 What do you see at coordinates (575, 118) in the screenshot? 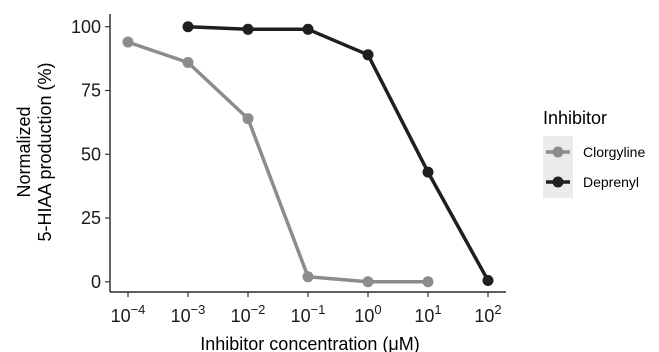
I see `legend-title: Inhibitor` at bounding box center [575, 118].